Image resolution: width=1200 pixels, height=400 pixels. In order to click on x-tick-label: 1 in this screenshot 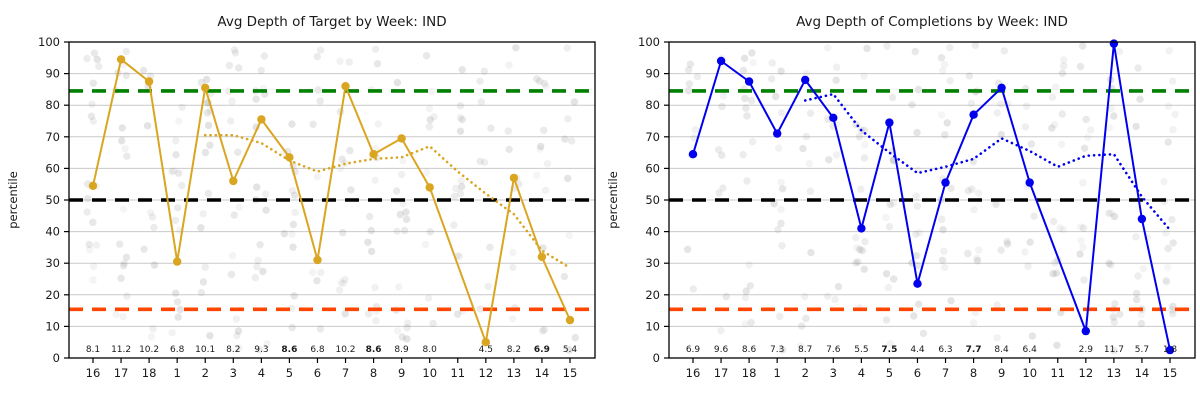, I will do `click(777, 373)`.